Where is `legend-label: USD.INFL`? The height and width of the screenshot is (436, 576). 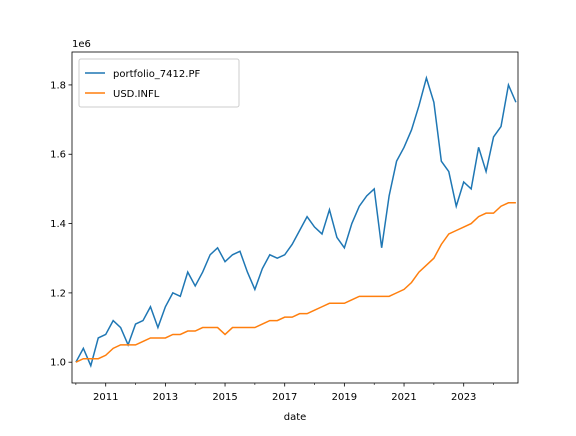 legend-label: USD.INFL is located at coordinates (136, 94).